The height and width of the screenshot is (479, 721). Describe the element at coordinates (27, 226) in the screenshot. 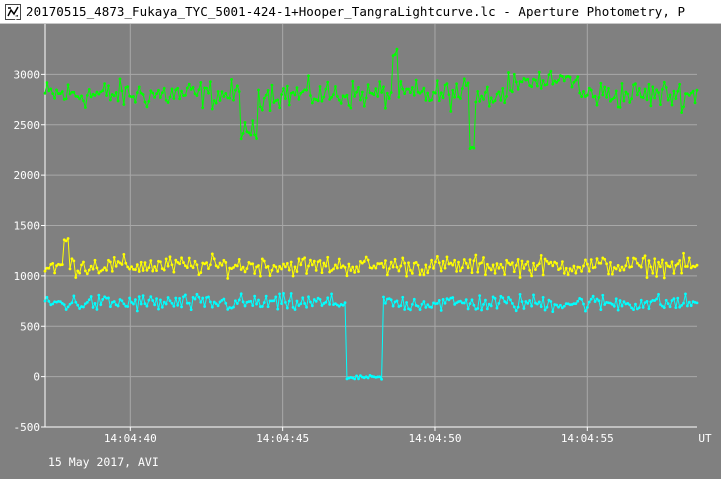

I see `y-tick-label: 1500` at that location.